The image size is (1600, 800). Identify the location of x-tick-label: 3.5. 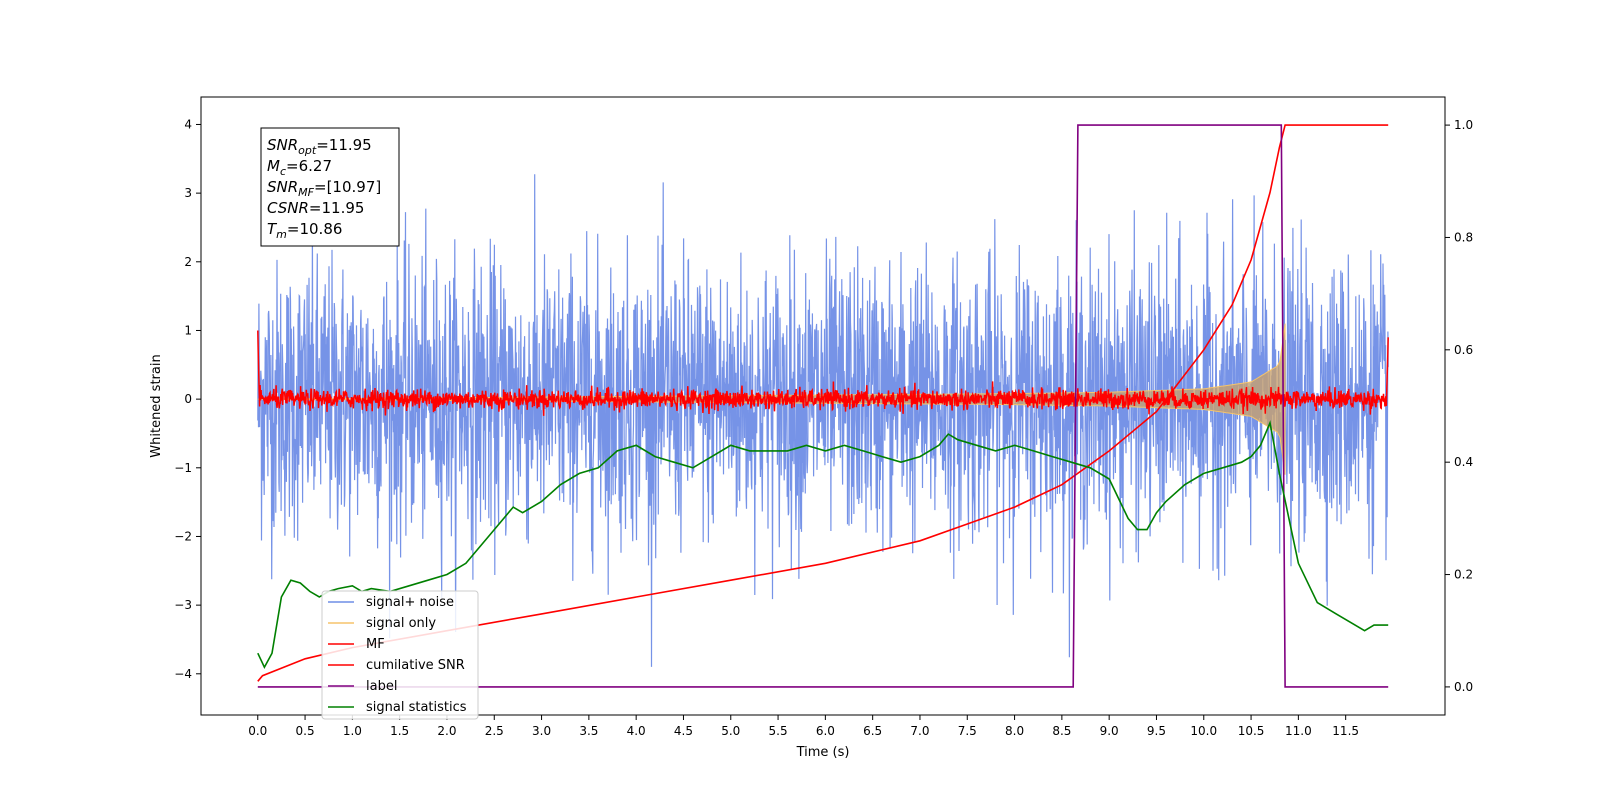
(588, 731).